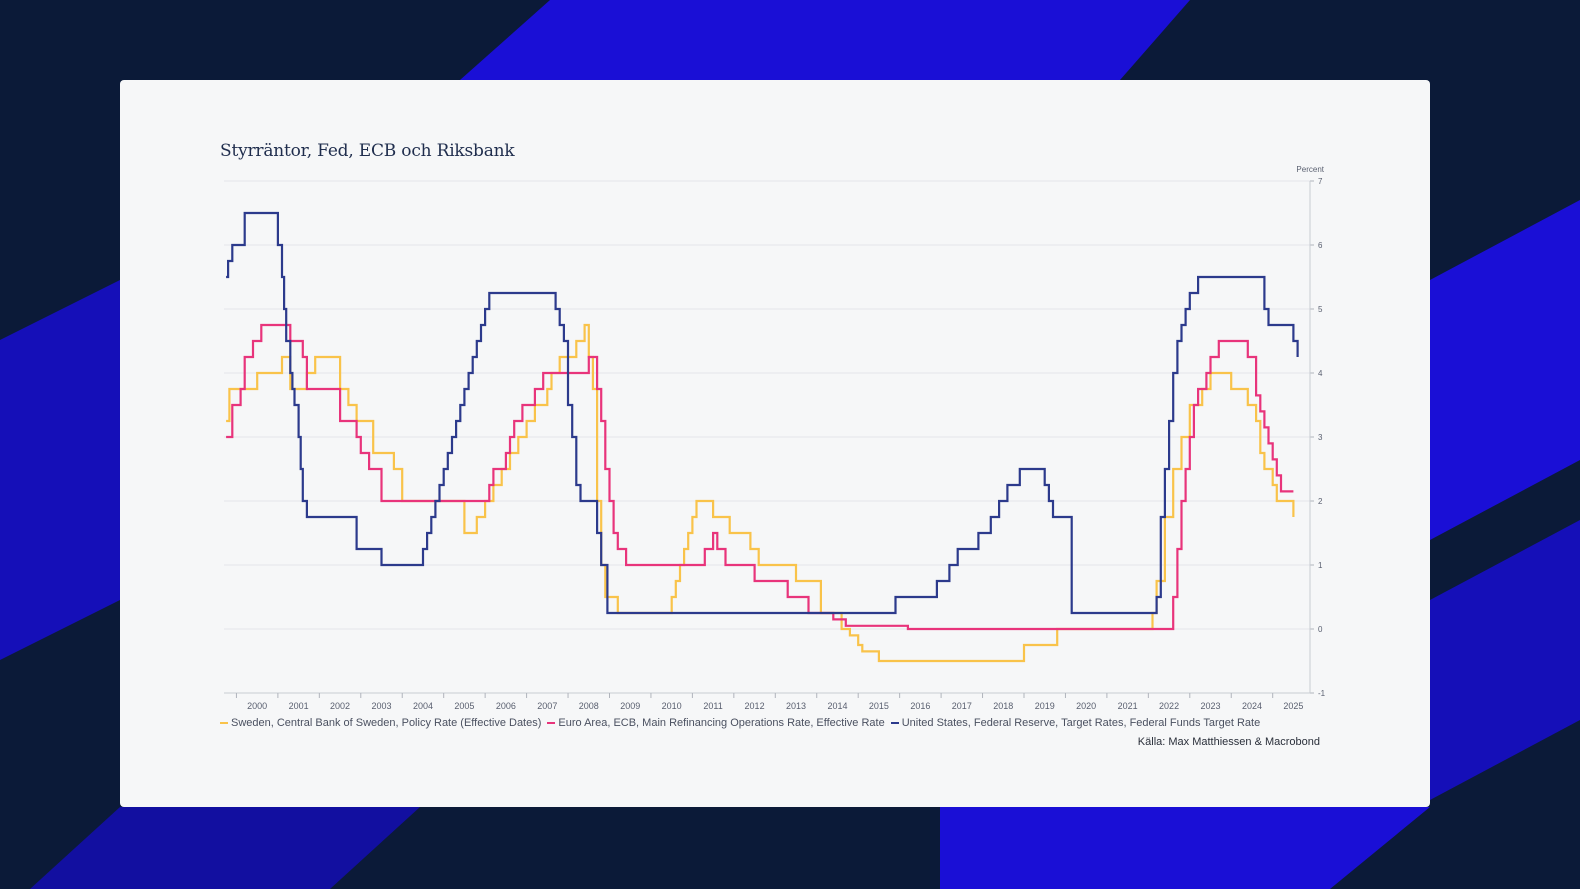 The width and height of the screenshot is (1580, 889). Describe the element at coordinates (299, 706) in the screenshot. I see `x-tick-label: 2001` at that location.